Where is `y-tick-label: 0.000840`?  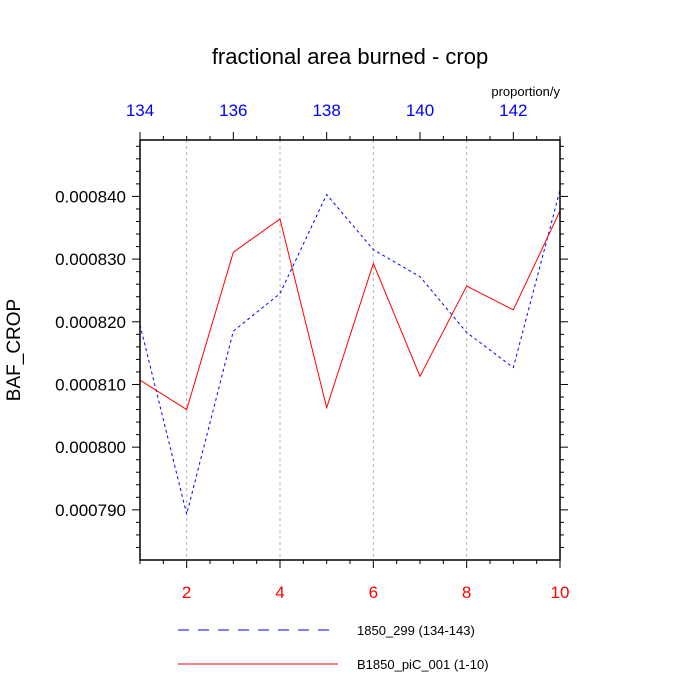
y-tick-label: 0.000840 is located at coordinates (90, 196).